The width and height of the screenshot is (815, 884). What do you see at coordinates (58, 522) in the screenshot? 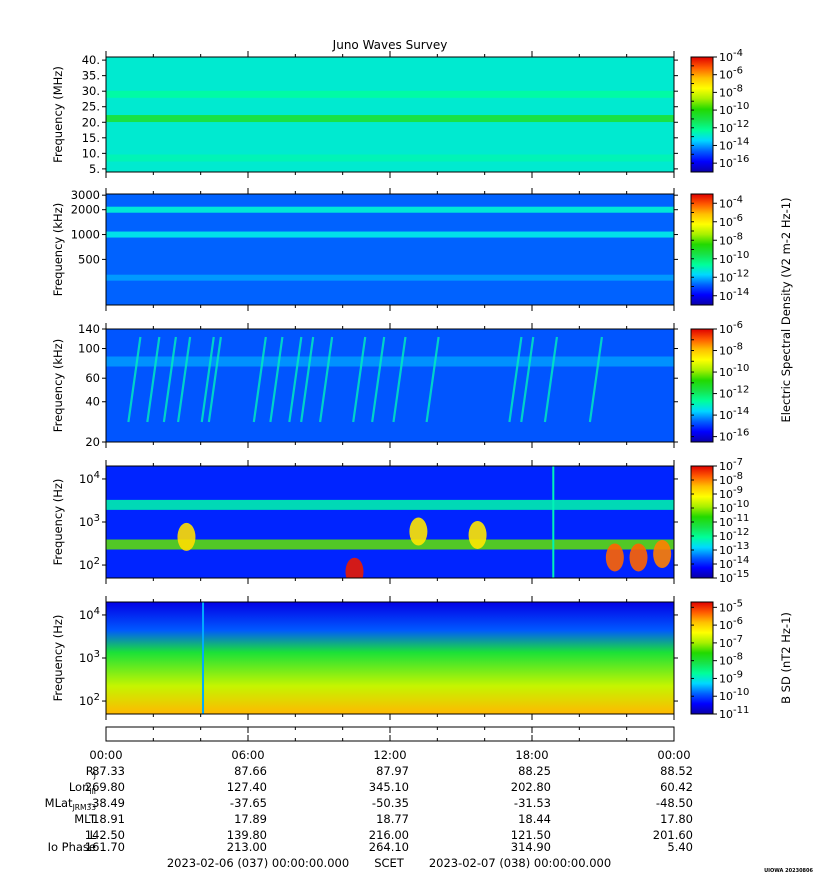
I see `y-axis-label: Frequency (Hz)` at bounding box center [58, 522].